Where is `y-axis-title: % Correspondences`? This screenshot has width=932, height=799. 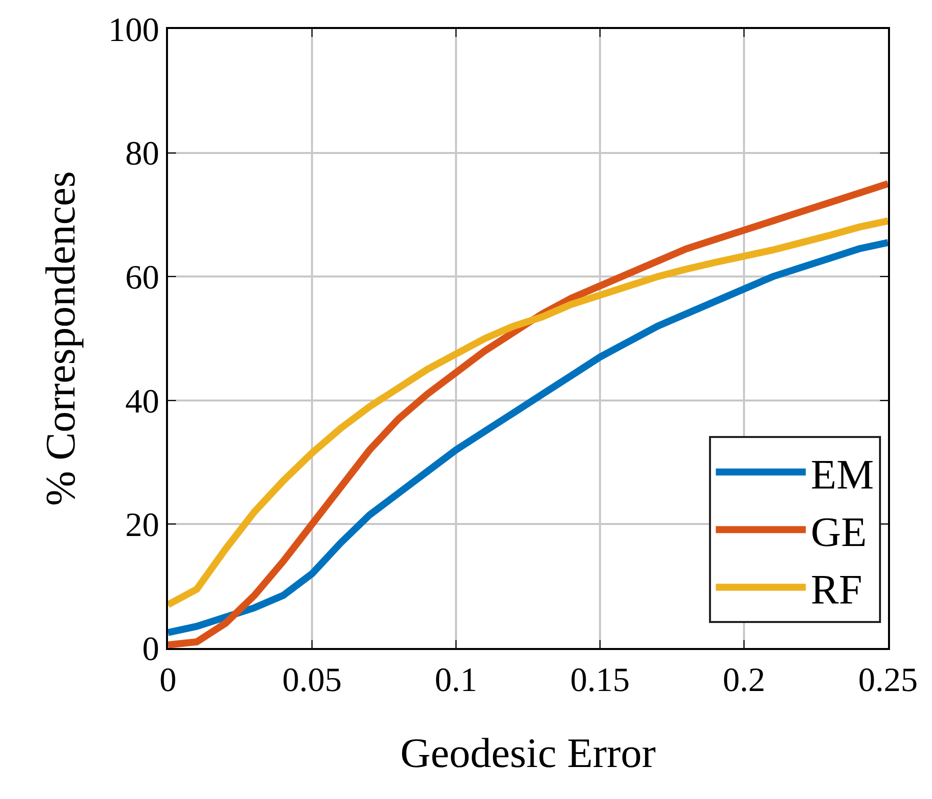
y-axis-title: % Correspondences is located at coordinates (61, 338).